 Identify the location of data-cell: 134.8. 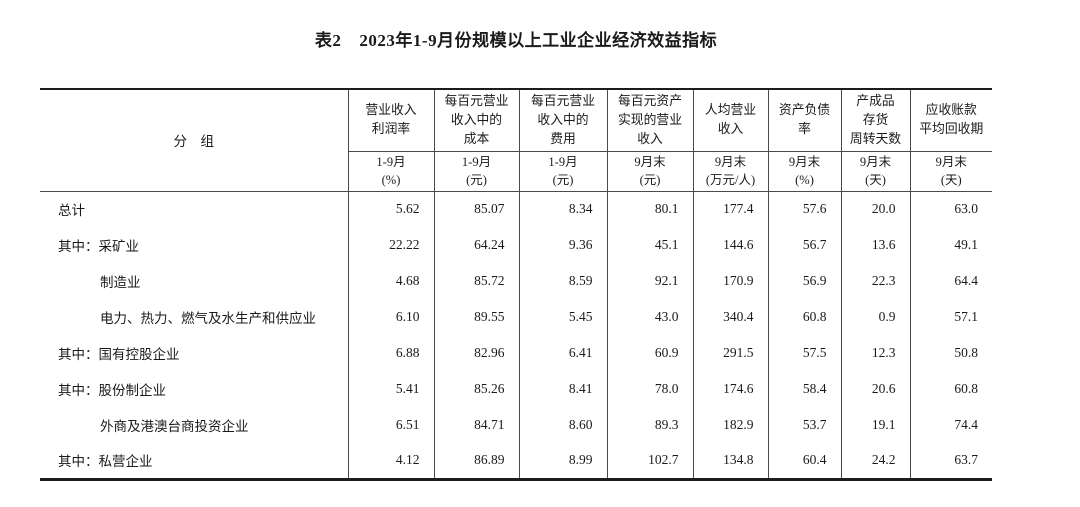
(730, 461).